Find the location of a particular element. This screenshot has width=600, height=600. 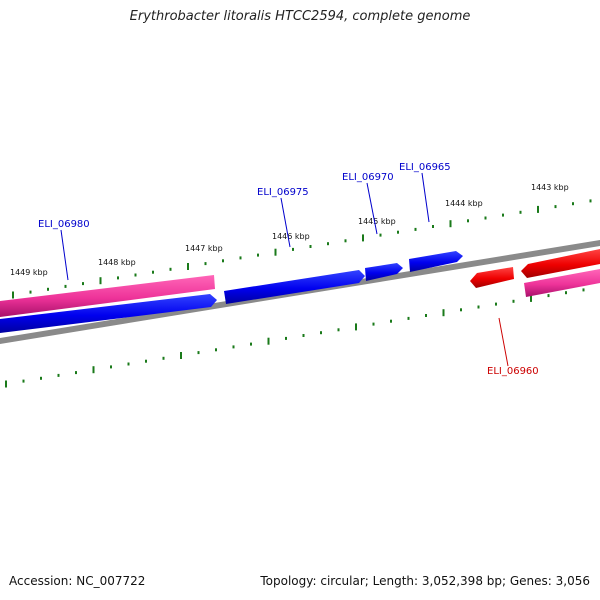

ruler-label-1443: 1443 kbp is located at coordinates (550, 187).